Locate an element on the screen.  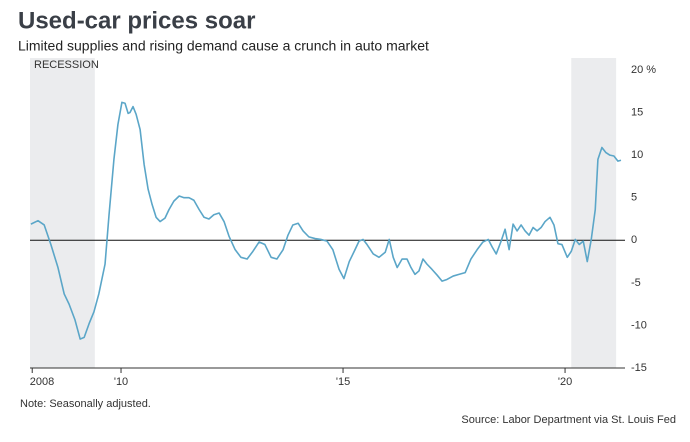
y-tick-label: 0 is located at coordinates (634, 240).